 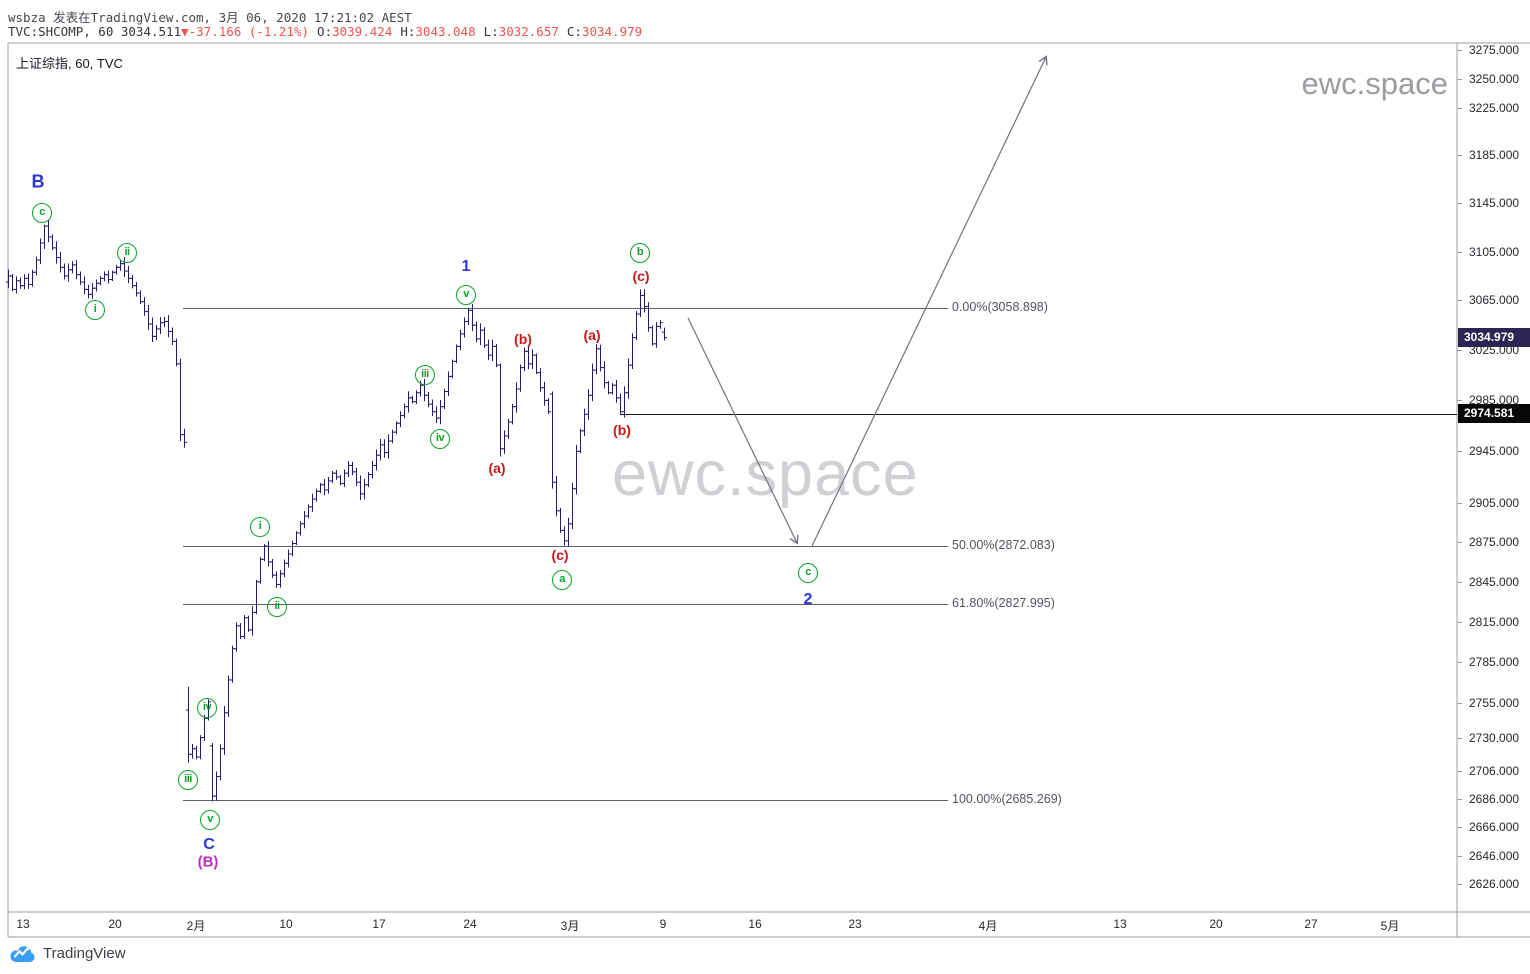 What do you see at coordinates (445, 31) in the screenshot?
I see `high-value: 3043.048` at bounding box center [445, 31].